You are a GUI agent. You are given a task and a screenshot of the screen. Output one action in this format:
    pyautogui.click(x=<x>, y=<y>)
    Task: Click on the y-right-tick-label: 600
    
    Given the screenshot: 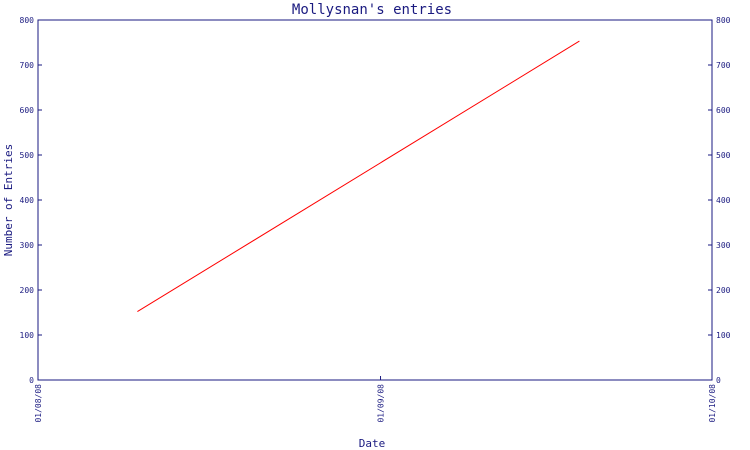 What is the action you would take?
    pyautogui.click(x=723, y=110)
    